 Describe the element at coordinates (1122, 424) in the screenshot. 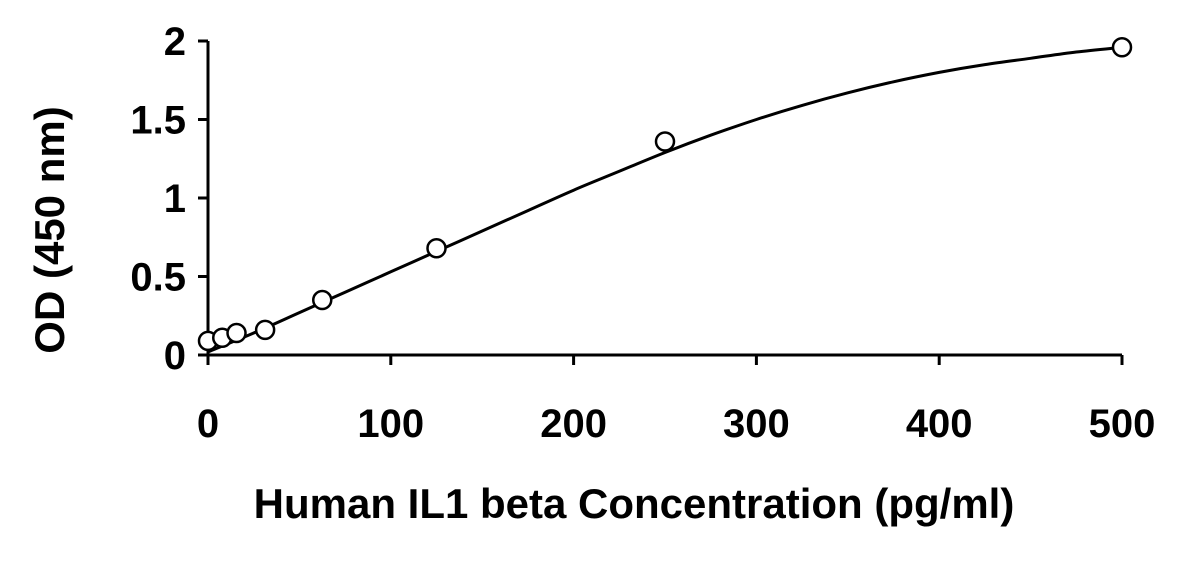

I see `x-tick-label: 500` at that location.